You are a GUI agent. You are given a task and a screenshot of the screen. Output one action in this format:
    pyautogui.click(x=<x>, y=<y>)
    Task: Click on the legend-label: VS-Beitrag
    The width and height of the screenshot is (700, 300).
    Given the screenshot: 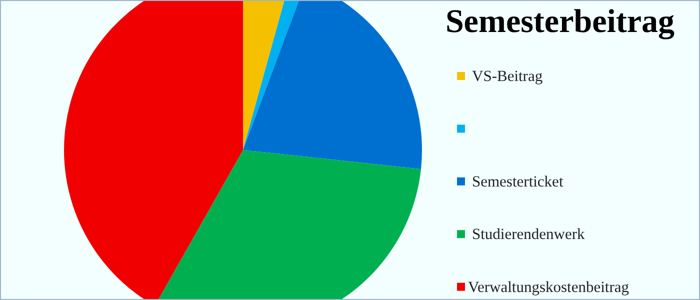 What is the action you would take?
    pyautogui.click(x=507, y=76)
    